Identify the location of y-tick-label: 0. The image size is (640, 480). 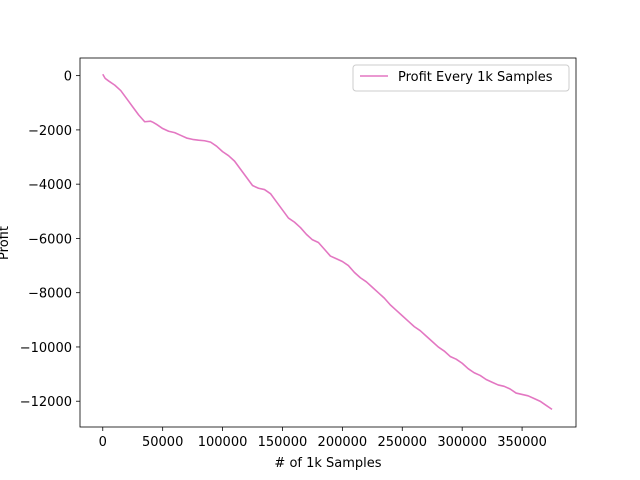
(68, 77).